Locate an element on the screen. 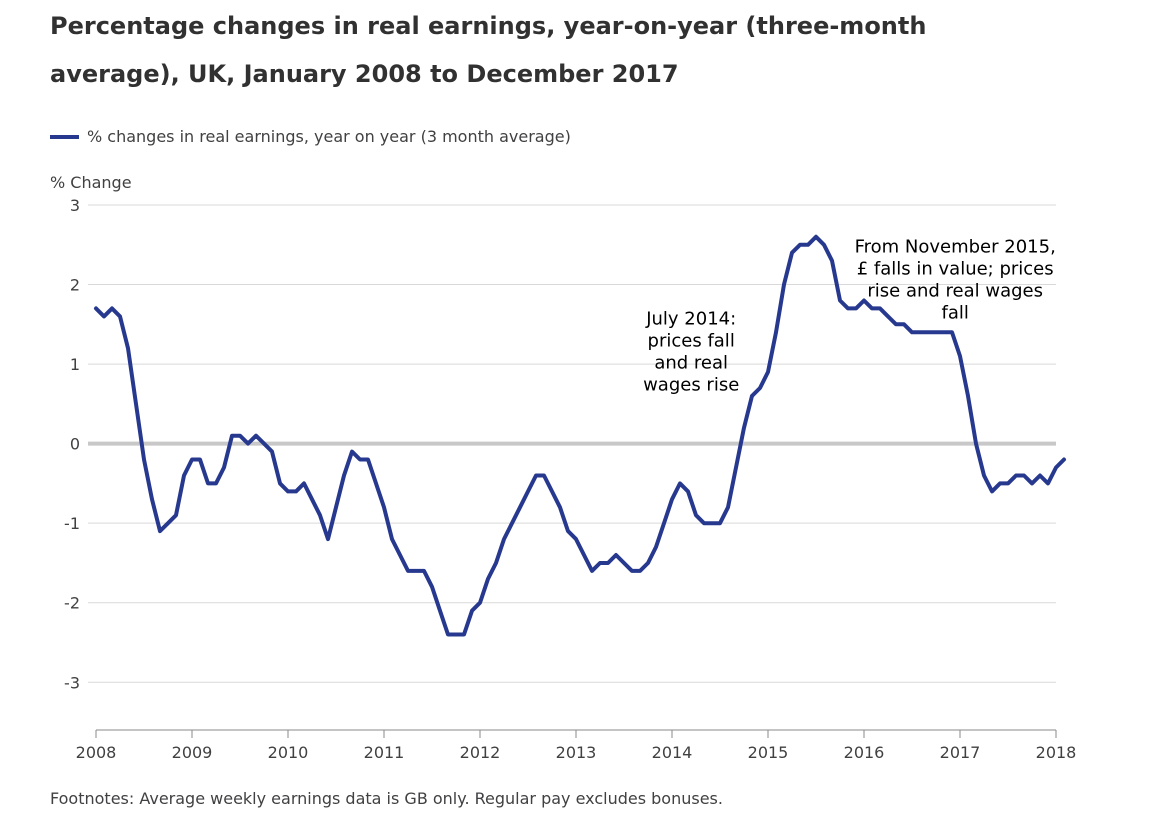 The image size is (1157, 815). x-tick-label: 2010 is located at coordinates (288, 752).